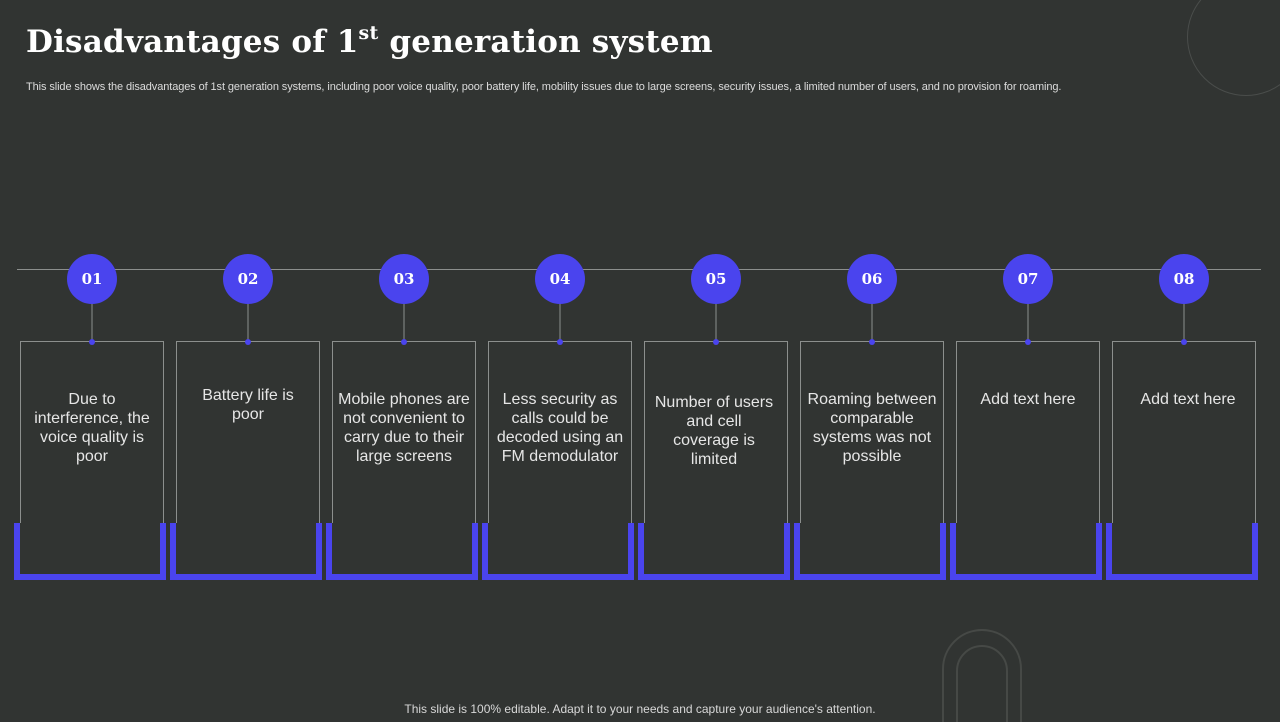 The width and height of the screenshot is (1280, 722). Describe the element at coordinates (368, 33) in the screenshot. I see `title-superscript: st` at that location.